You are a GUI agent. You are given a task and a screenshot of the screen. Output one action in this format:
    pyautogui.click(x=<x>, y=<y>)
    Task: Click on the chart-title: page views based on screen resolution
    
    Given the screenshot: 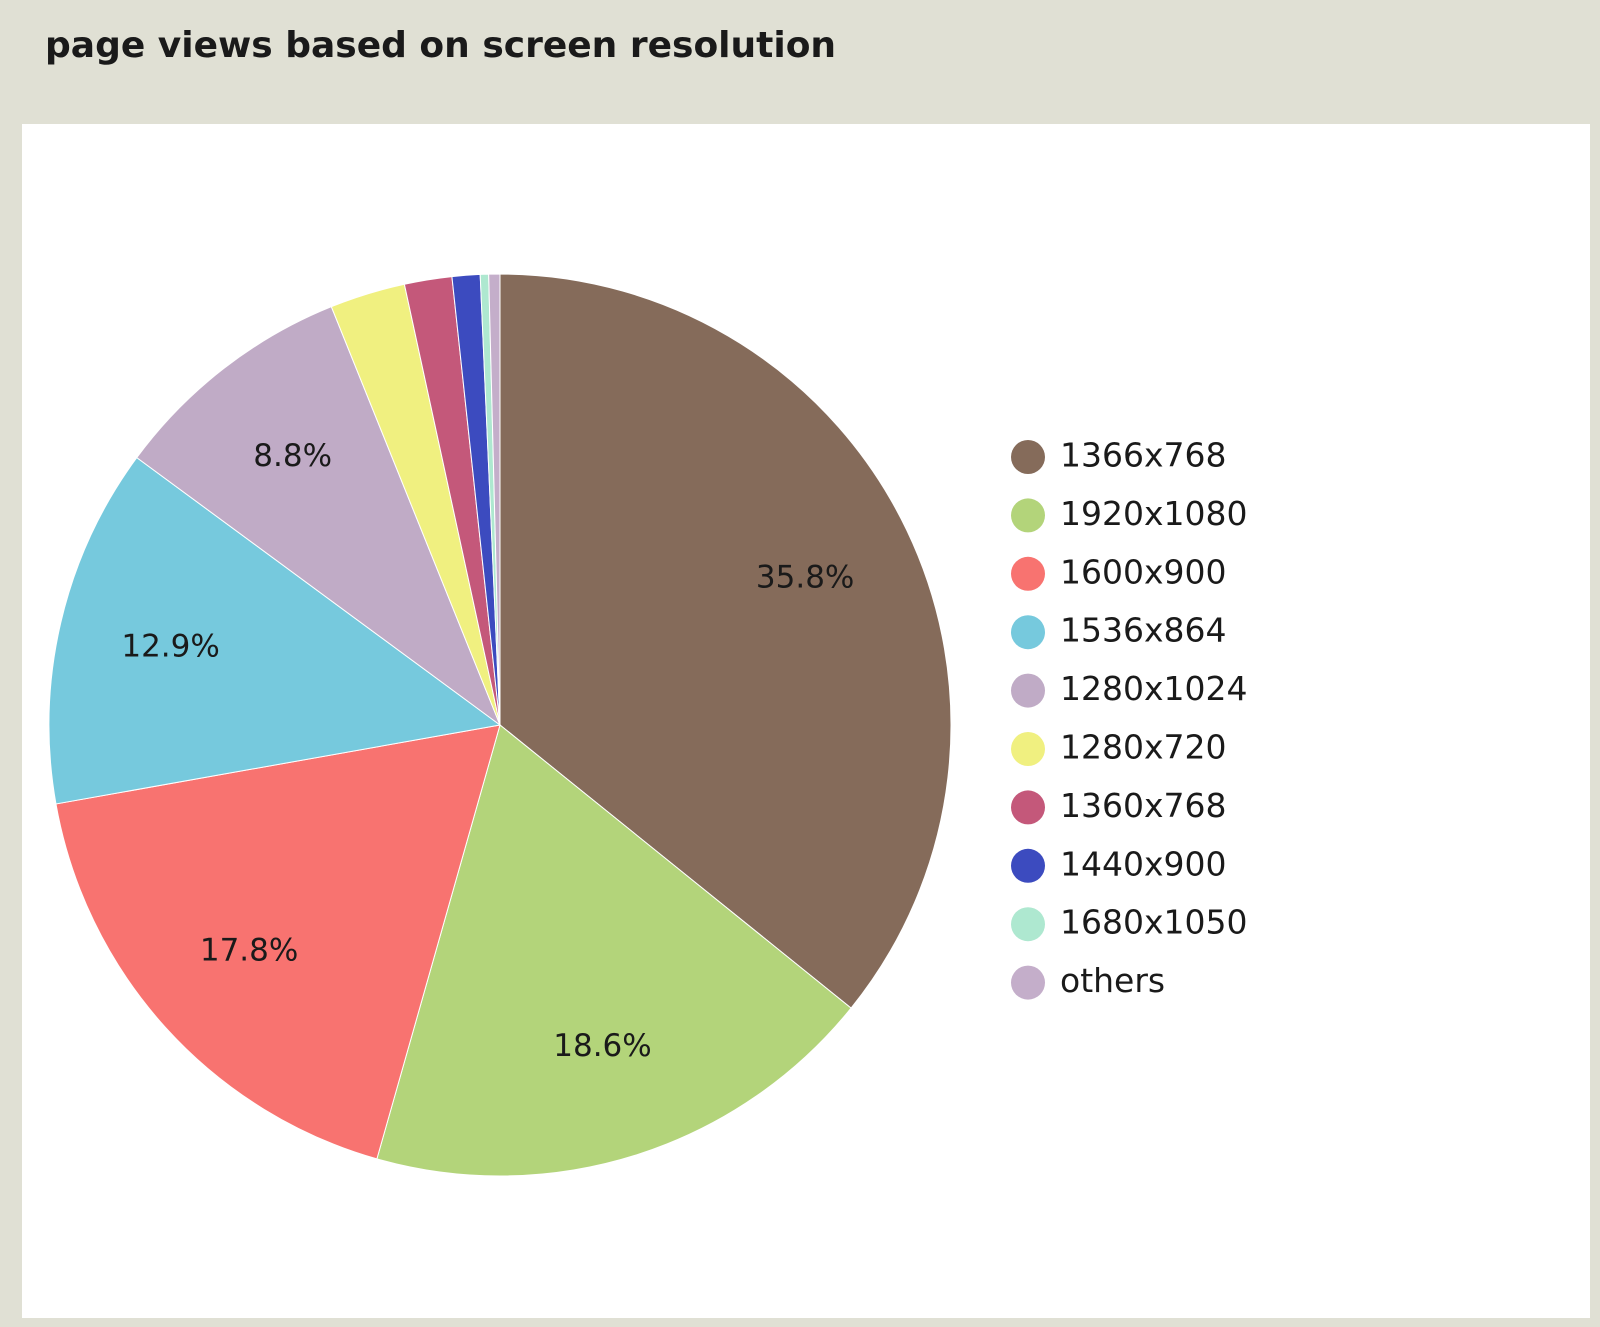 What is the action you would take?
    pyautogui.click(x=440, y=45)
    